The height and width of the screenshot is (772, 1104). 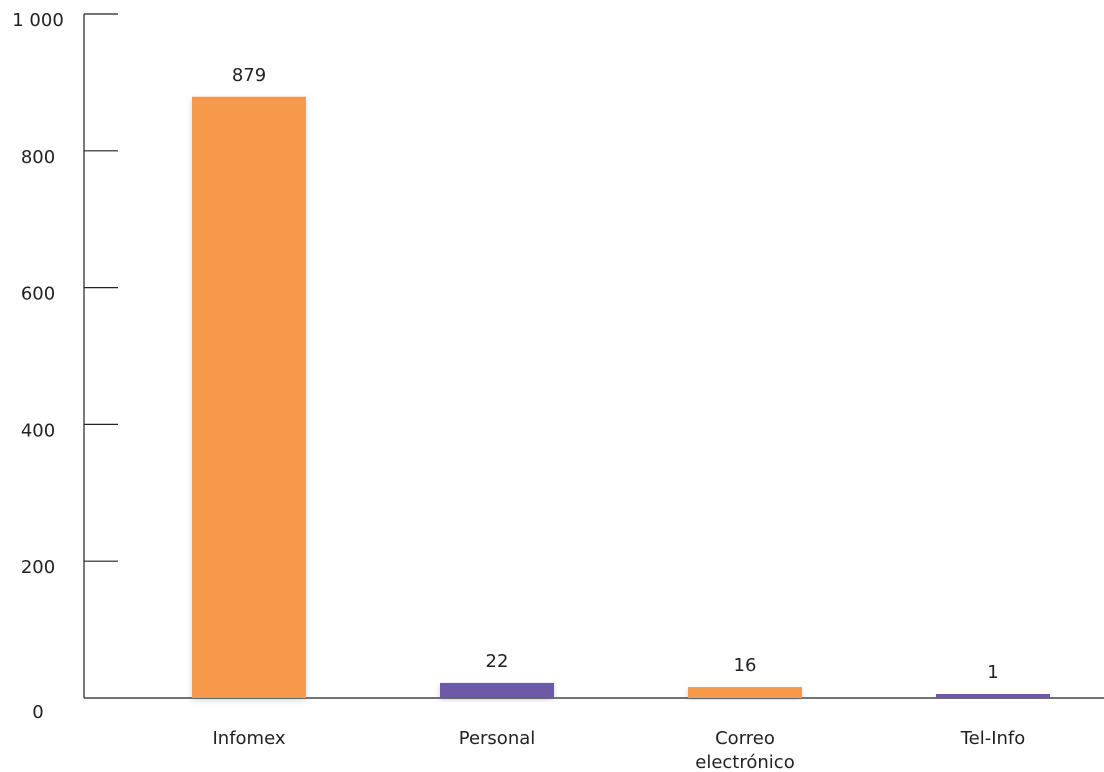 What do you see at coordinates (745, 738) in the screenshot?
I see `category-label-2: Correo` at bounding box center [745, 738].